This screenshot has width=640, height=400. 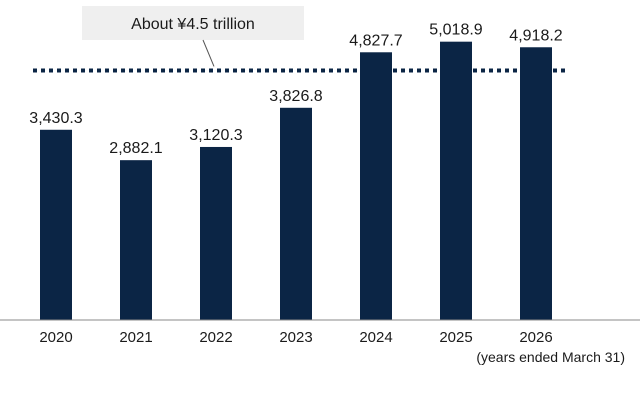 I want to click on x-tick-2024: 2024, so click(x=375, y=337).